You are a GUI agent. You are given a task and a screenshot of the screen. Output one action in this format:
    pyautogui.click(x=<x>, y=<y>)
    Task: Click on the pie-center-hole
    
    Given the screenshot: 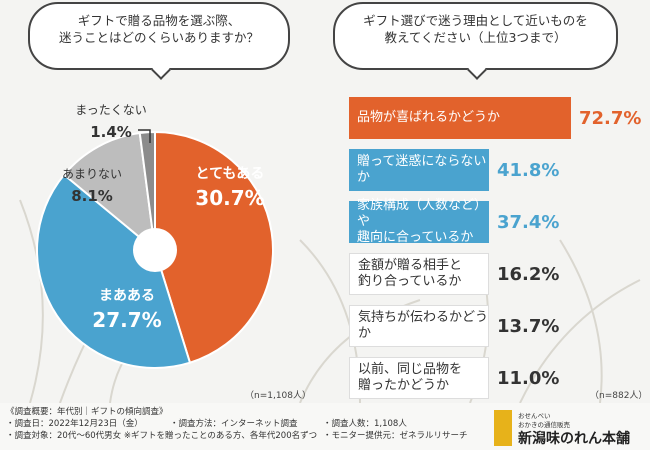 What is the action you would take?
    pyautogui.click(x=155, y=250)
    